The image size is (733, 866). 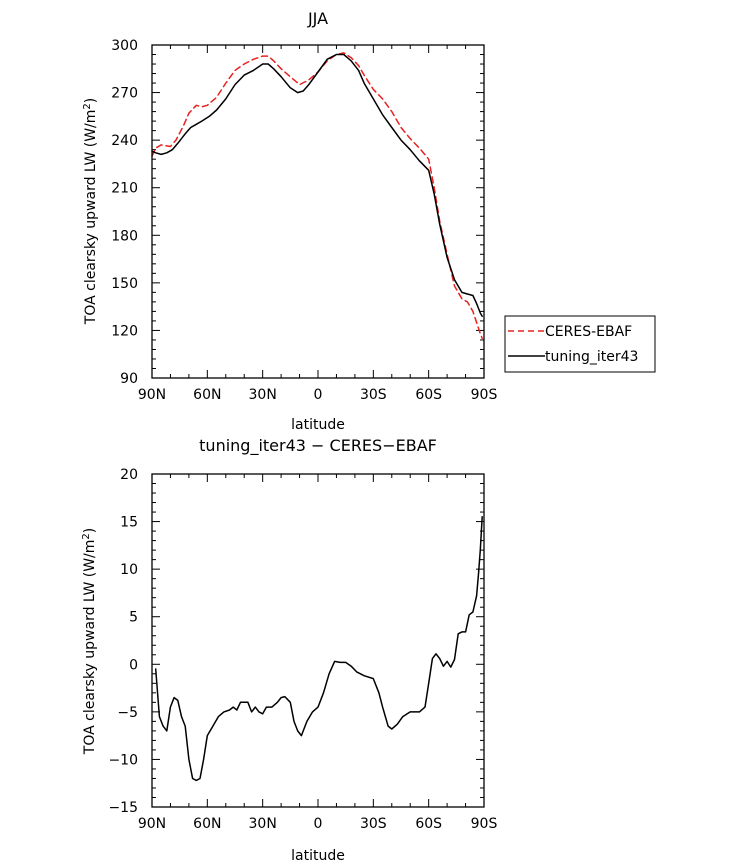 What do you see at coordinates (89, 641) in the screenshot?
I see `panel2-ylabel: TOA clearsky upward LW (W/m2)` at bounding box center [89, 641].